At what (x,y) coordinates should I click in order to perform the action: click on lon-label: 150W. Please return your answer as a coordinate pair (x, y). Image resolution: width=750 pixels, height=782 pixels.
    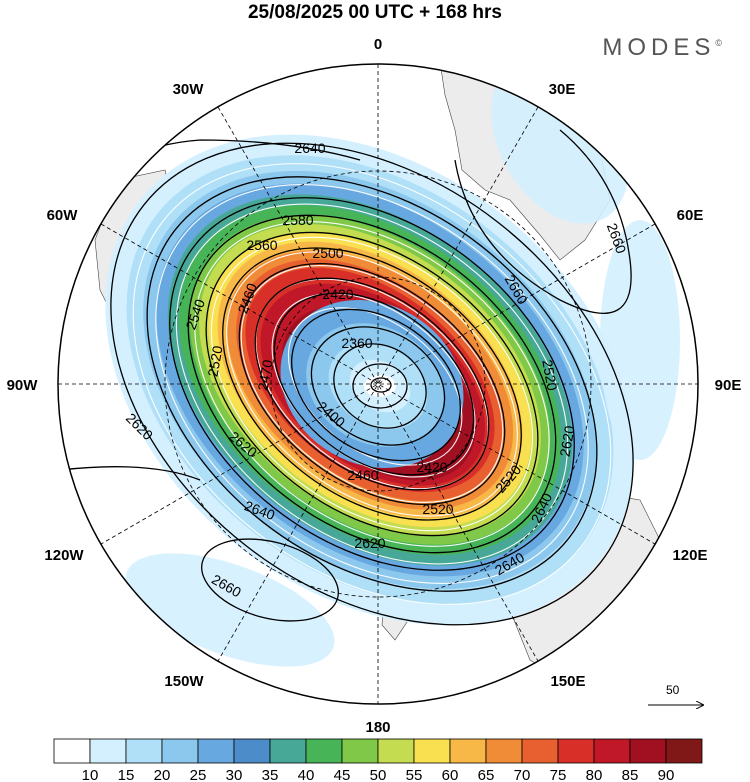
    Looking at the image, I should click on (184, 681).